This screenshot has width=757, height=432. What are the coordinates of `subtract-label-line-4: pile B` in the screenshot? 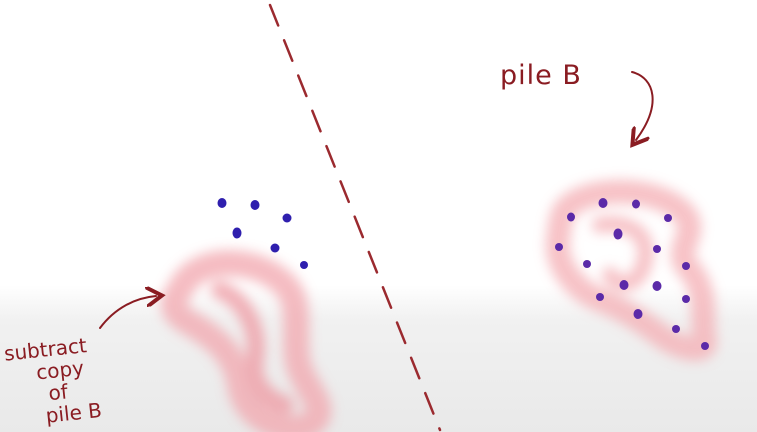 It's located at (74, 413).